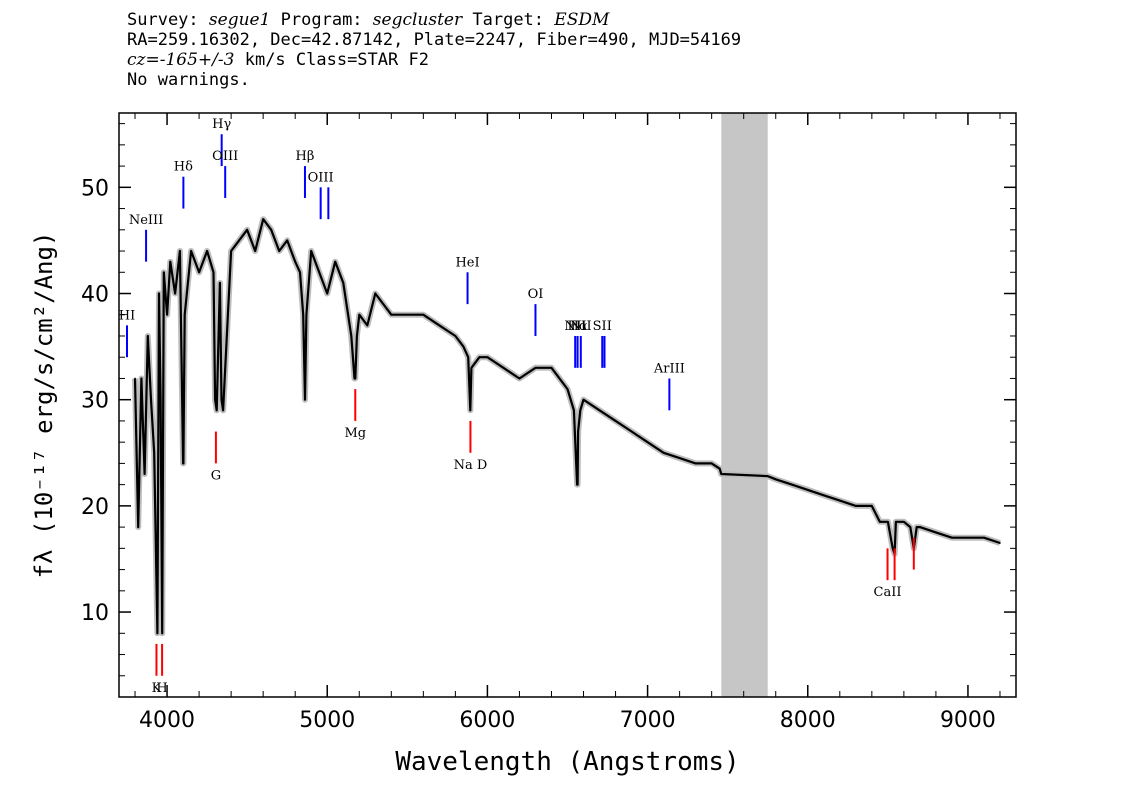 This screenshot has width=1134, height=810. I want to click on emission-line-label: Hα, so click(578, 326).